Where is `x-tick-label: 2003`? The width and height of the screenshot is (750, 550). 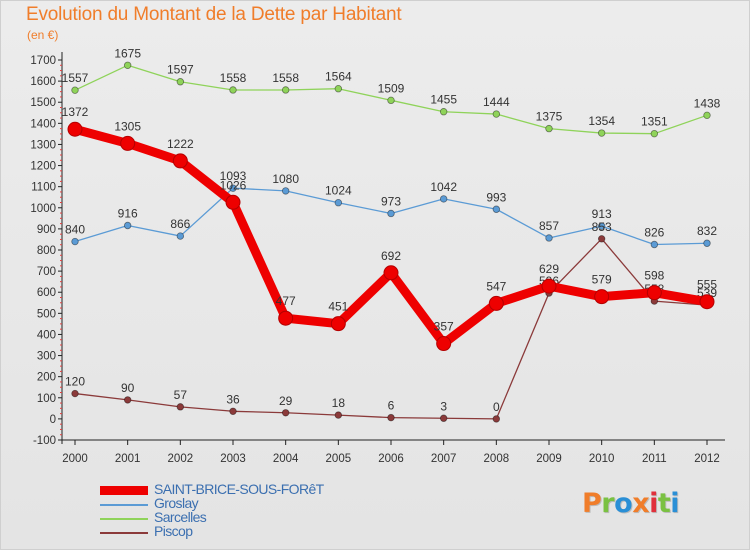 x-tick-label: 2003 is located at coordinates (233, 459).